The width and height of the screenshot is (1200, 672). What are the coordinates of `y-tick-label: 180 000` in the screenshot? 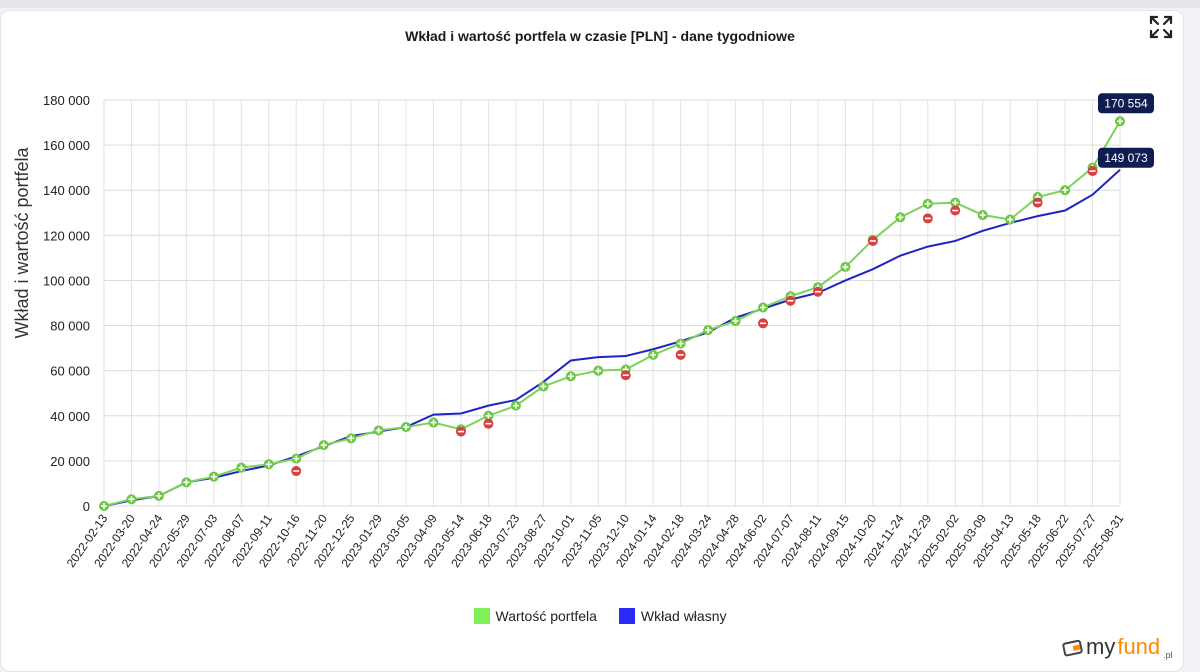 It's located at (66, 100).